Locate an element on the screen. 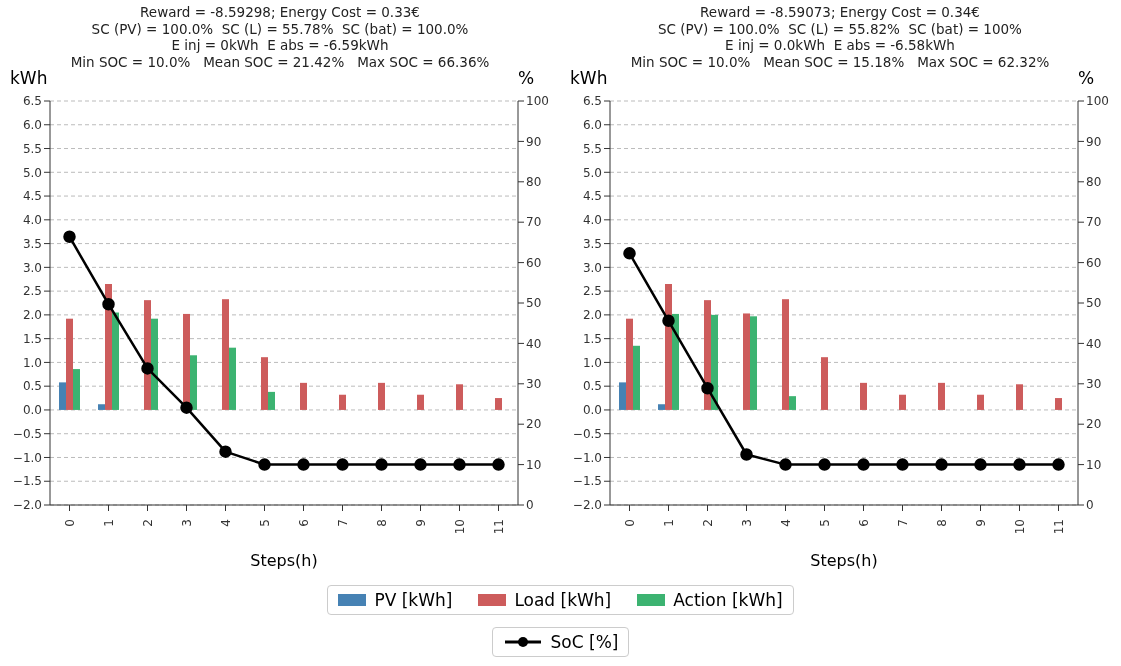 The width and height of the screenshot is (1121, 666). x-tick-label: 5 is located at coordinates (824, 523).